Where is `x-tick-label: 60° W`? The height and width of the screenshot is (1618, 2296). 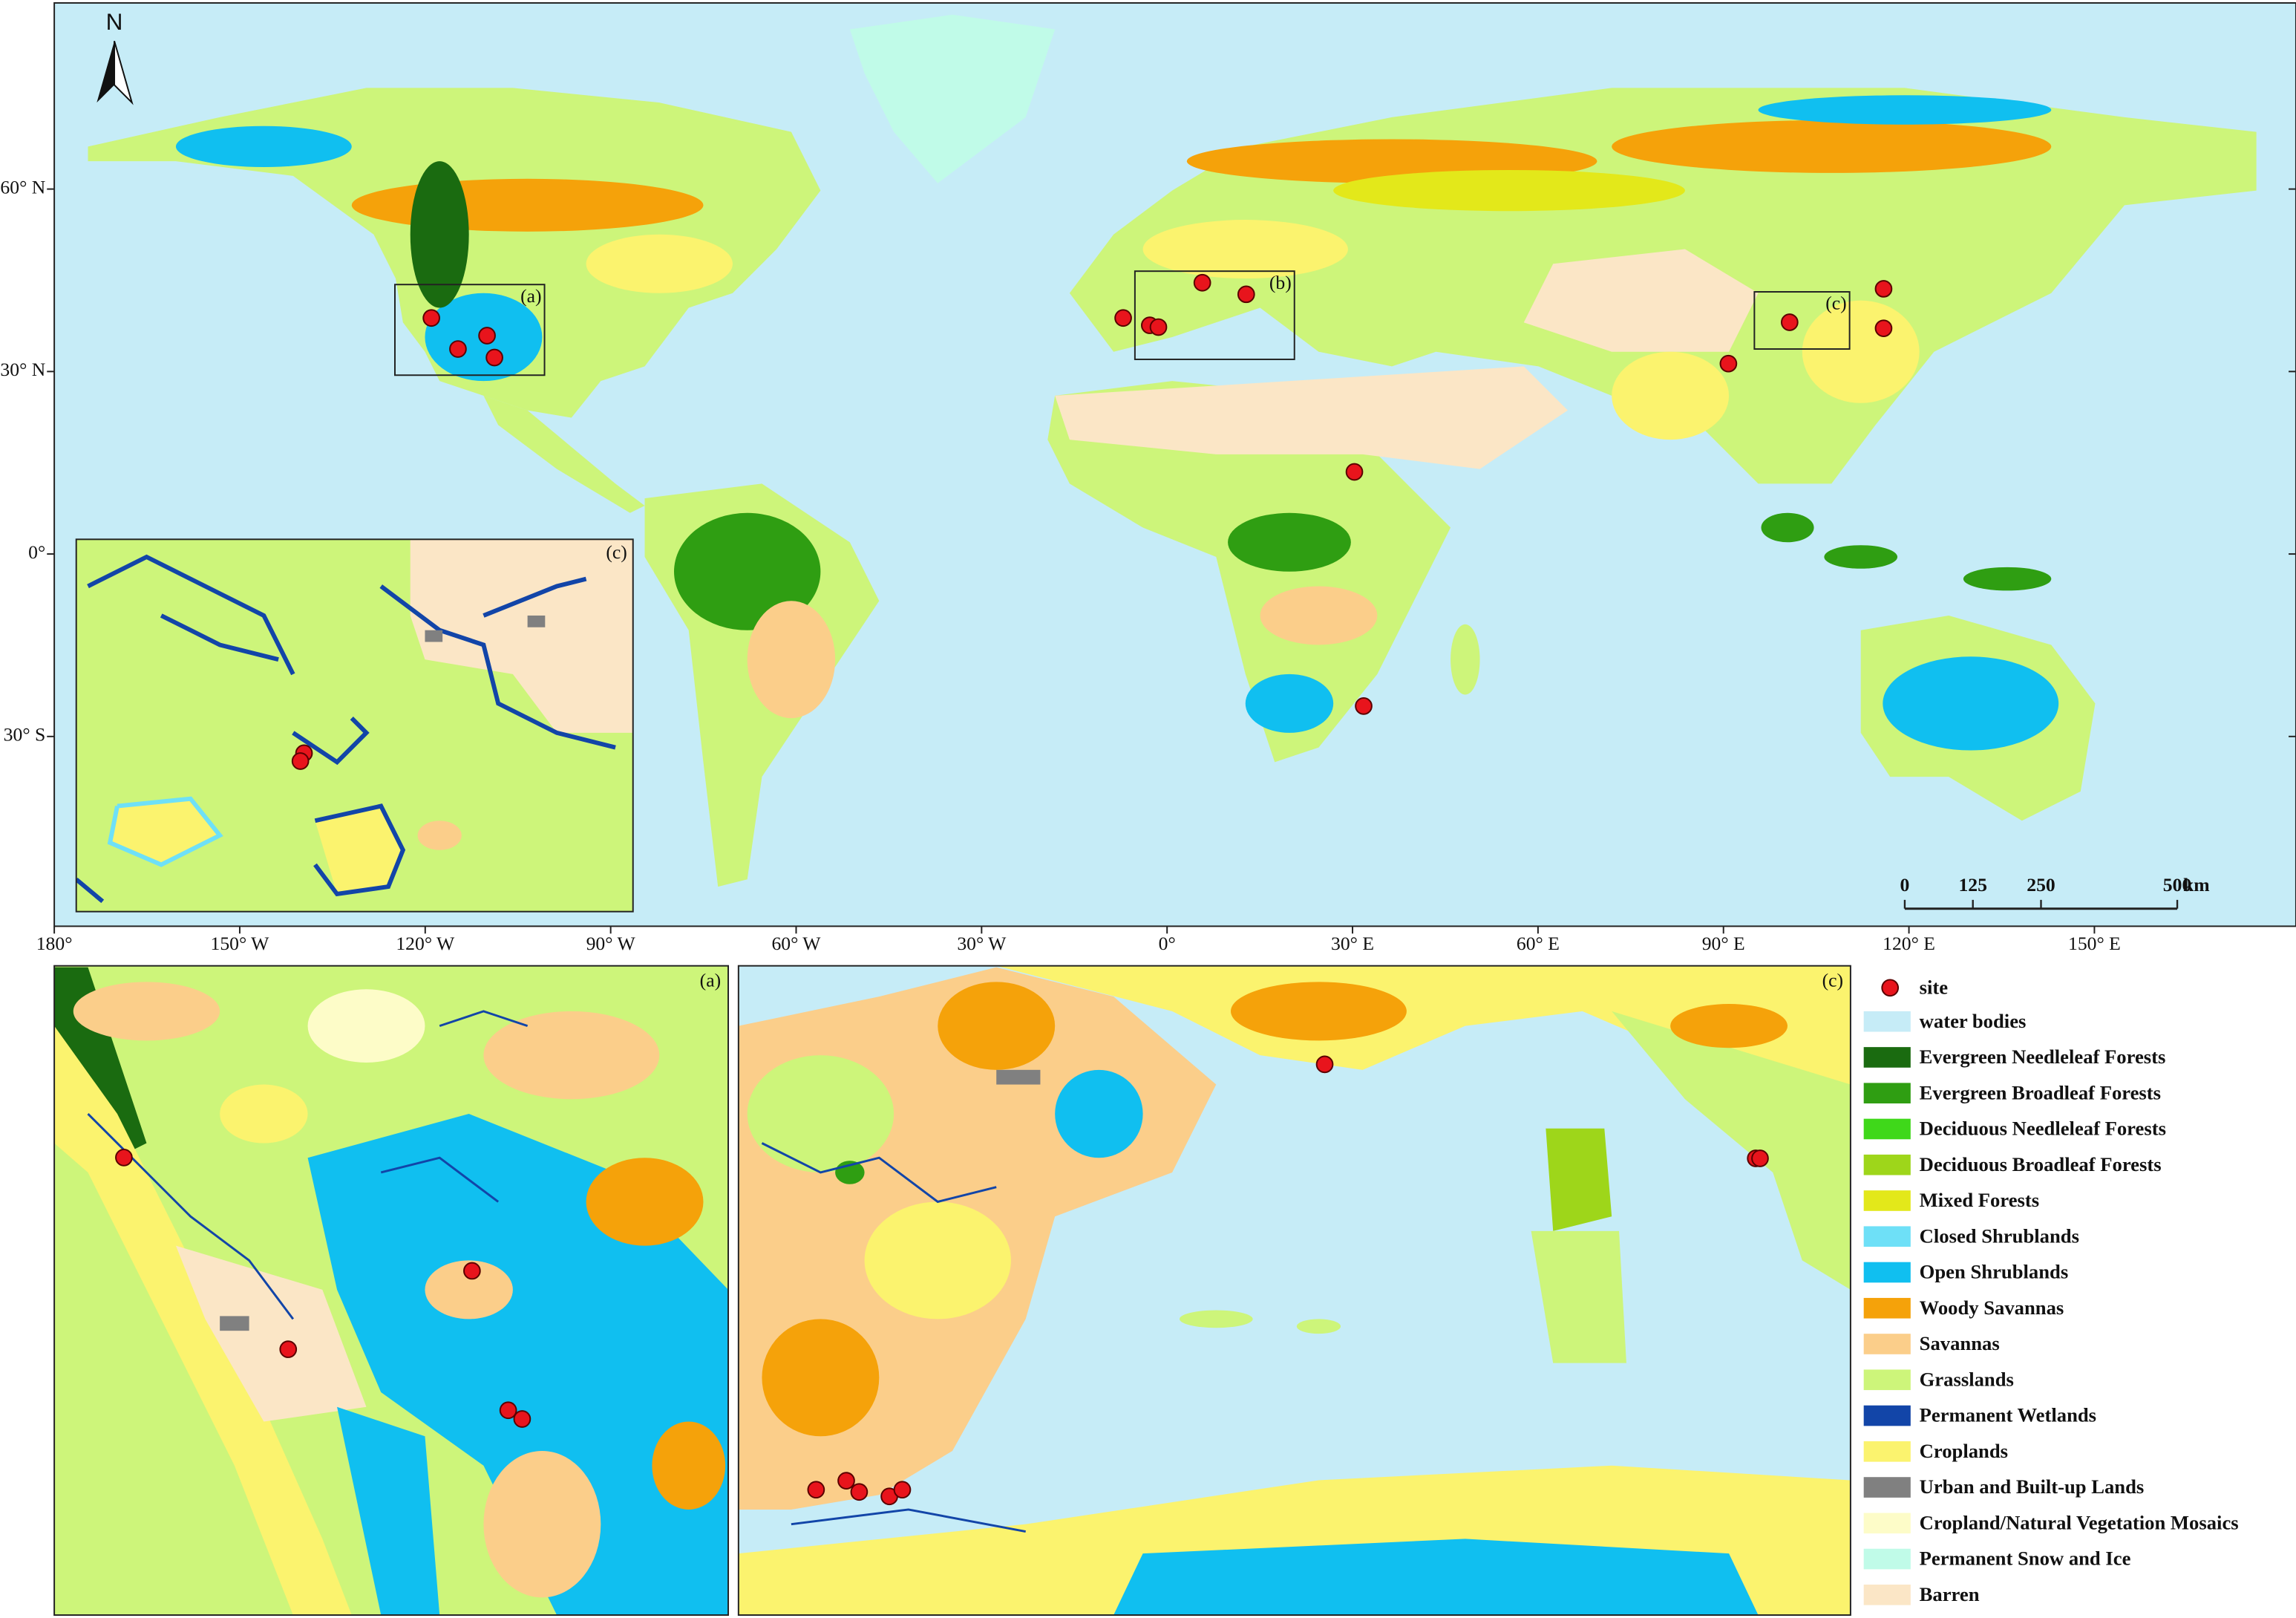 x-tick-label: 60° W is located at coordinates (796, 943).